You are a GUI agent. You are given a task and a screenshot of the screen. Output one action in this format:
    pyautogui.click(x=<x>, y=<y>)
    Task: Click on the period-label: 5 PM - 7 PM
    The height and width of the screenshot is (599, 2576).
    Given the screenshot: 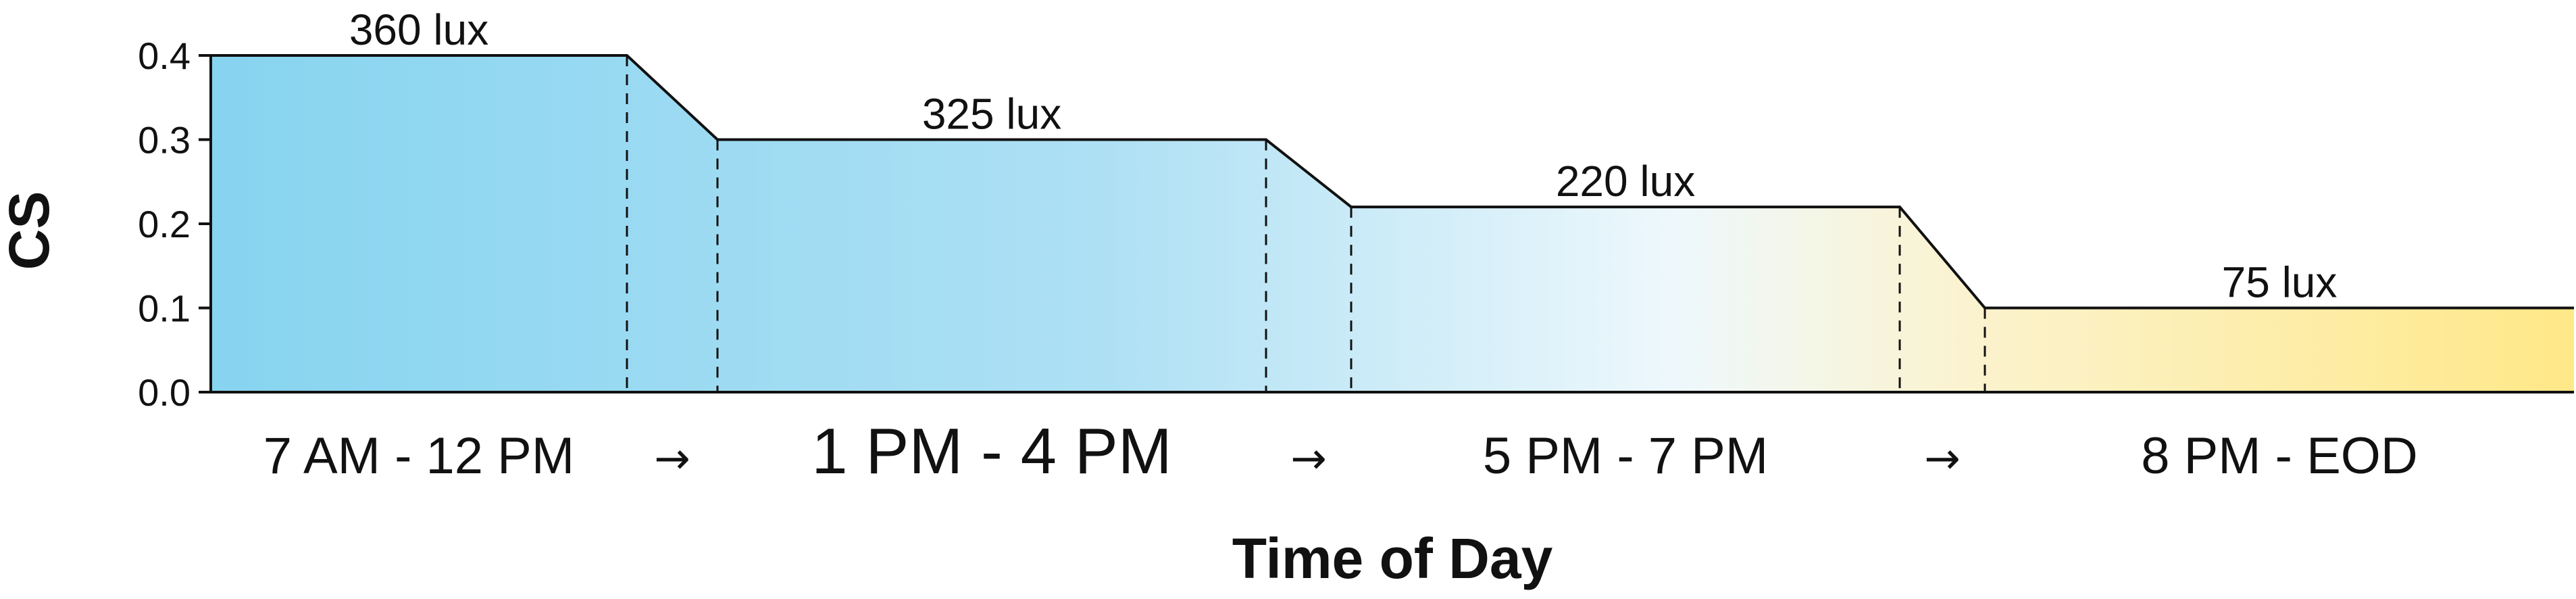 What is the action you would take?
    pyautogui.click(x=1625, y=456)
    